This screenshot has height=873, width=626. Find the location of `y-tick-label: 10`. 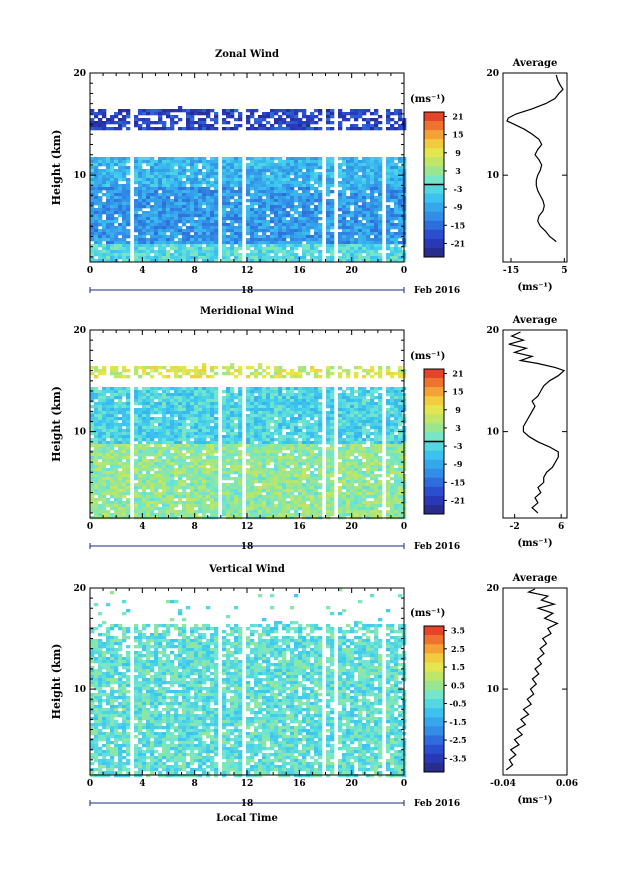

y-tick-label: 10 is located at coordinates (79, 176).